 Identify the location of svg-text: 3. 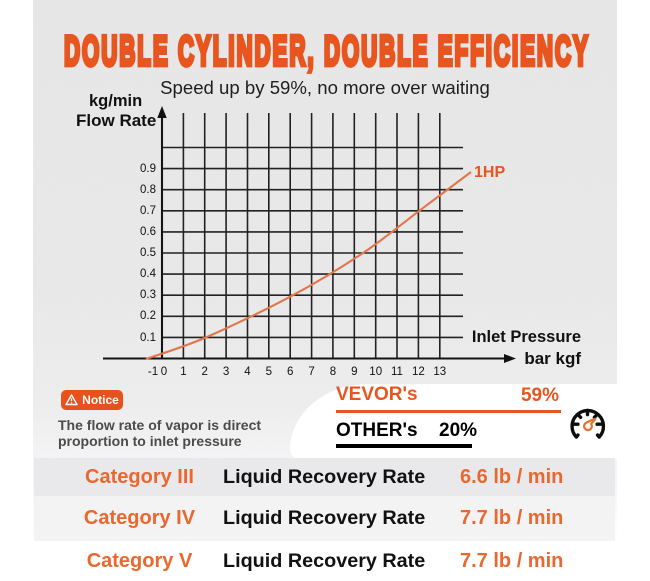
(226, 372).